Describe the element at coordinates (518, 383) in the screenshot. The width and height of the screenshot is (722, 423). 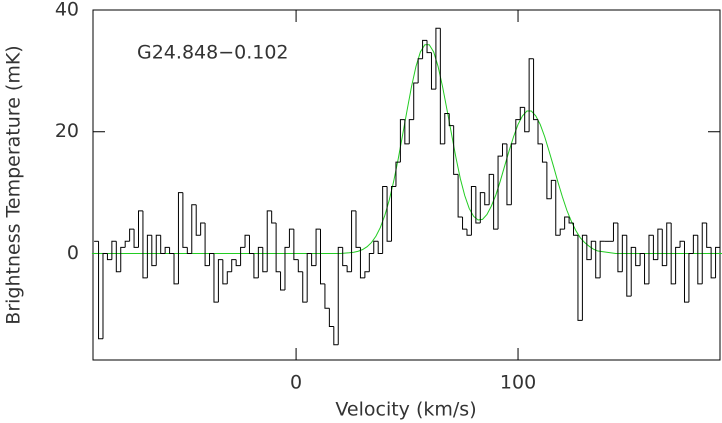
I see `x-tick-label: 100` at that location.